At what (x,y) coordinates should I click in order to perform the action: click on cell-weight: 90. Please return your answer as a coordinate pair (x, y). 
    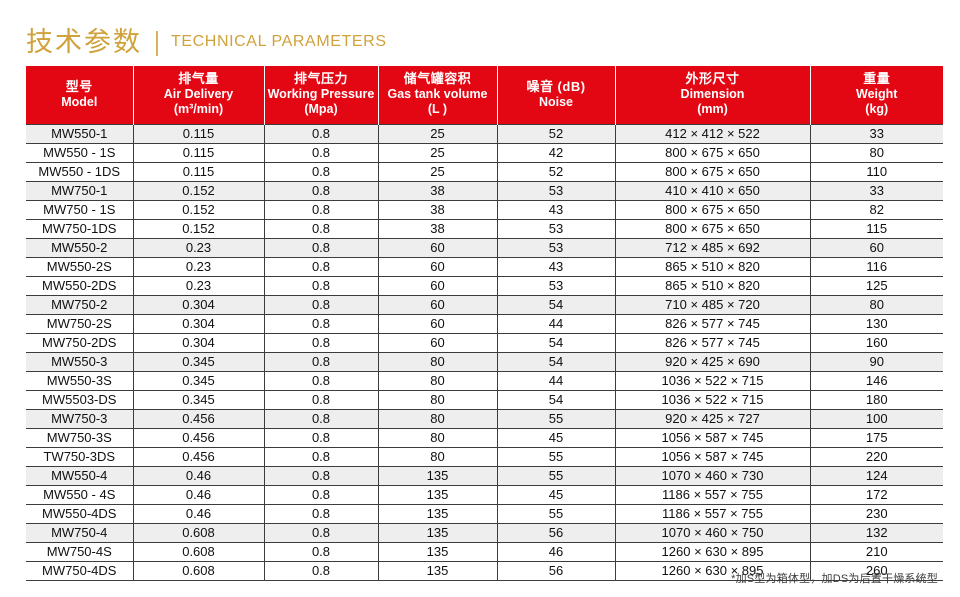
    Looking at the image, I should click on (876, 361).